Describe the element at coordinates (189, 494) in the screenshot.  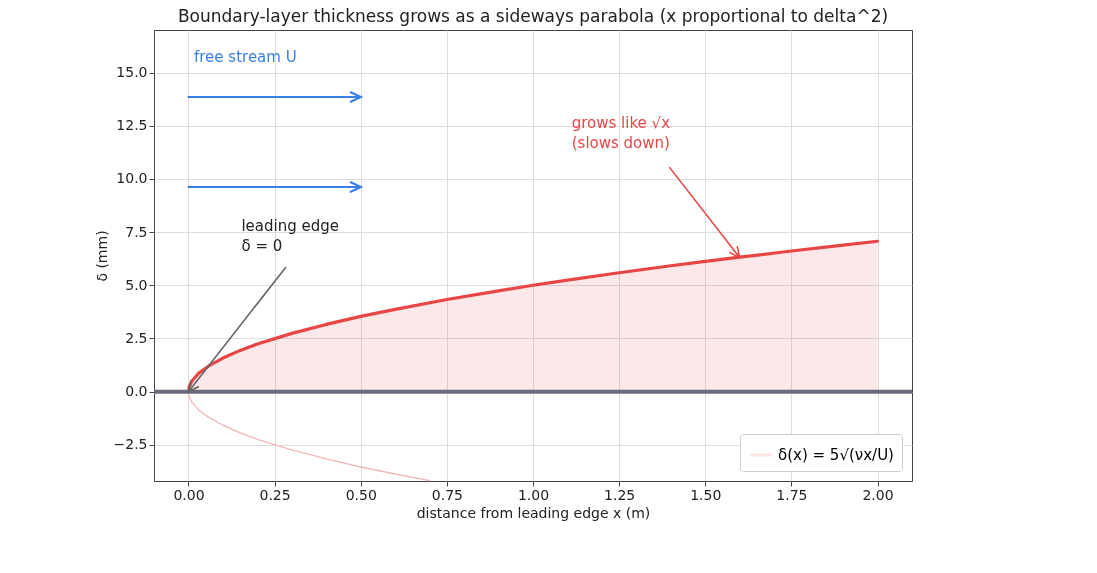
I see `x-tick-label: 0.00` at that location.